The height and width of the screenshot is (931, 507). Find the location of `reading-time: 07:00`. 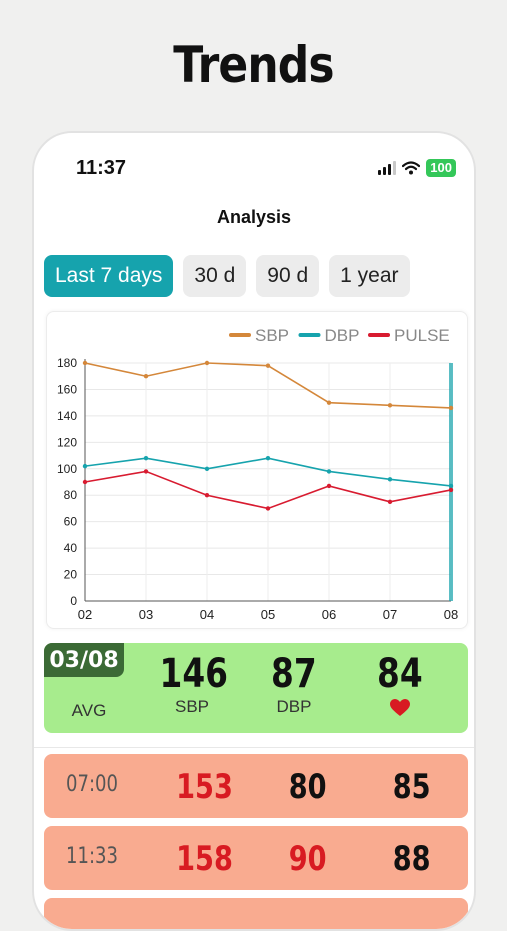

reading-time: 07:00 is located at coordinates (92, 784).